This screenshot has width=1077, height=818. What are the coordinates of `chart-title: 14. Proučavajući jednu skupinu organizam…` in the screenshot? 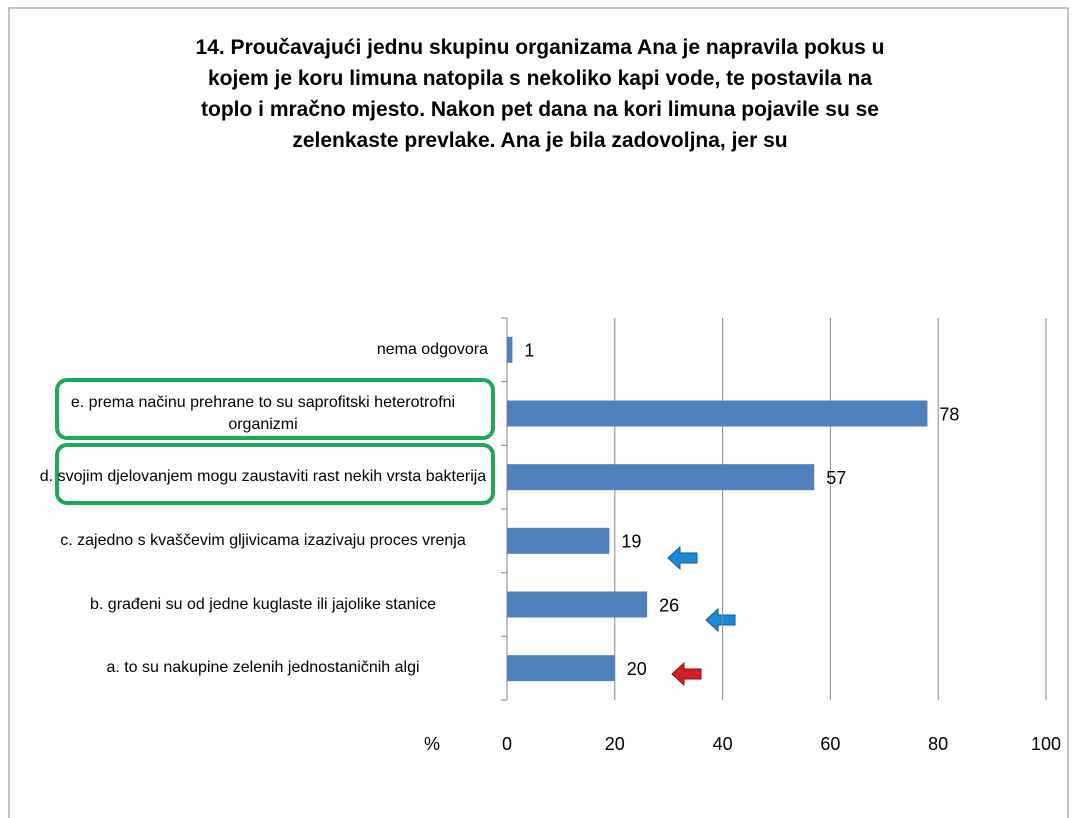 It's located at (540, 94).